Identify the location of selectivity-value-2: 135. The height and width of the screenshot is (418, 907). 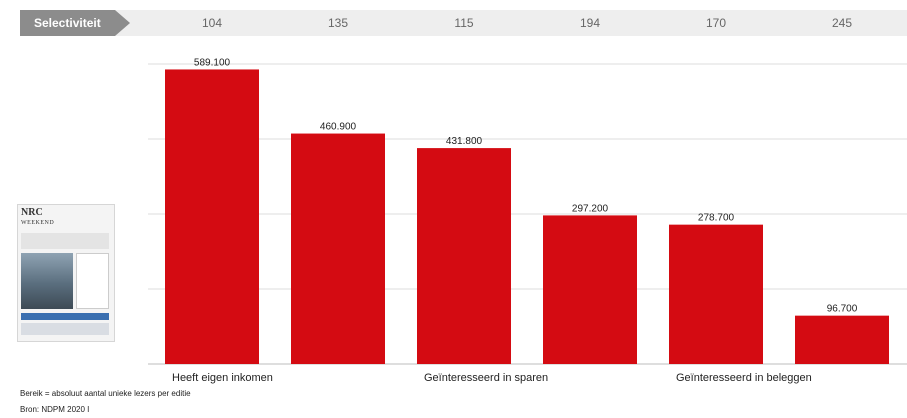
(338, 23).